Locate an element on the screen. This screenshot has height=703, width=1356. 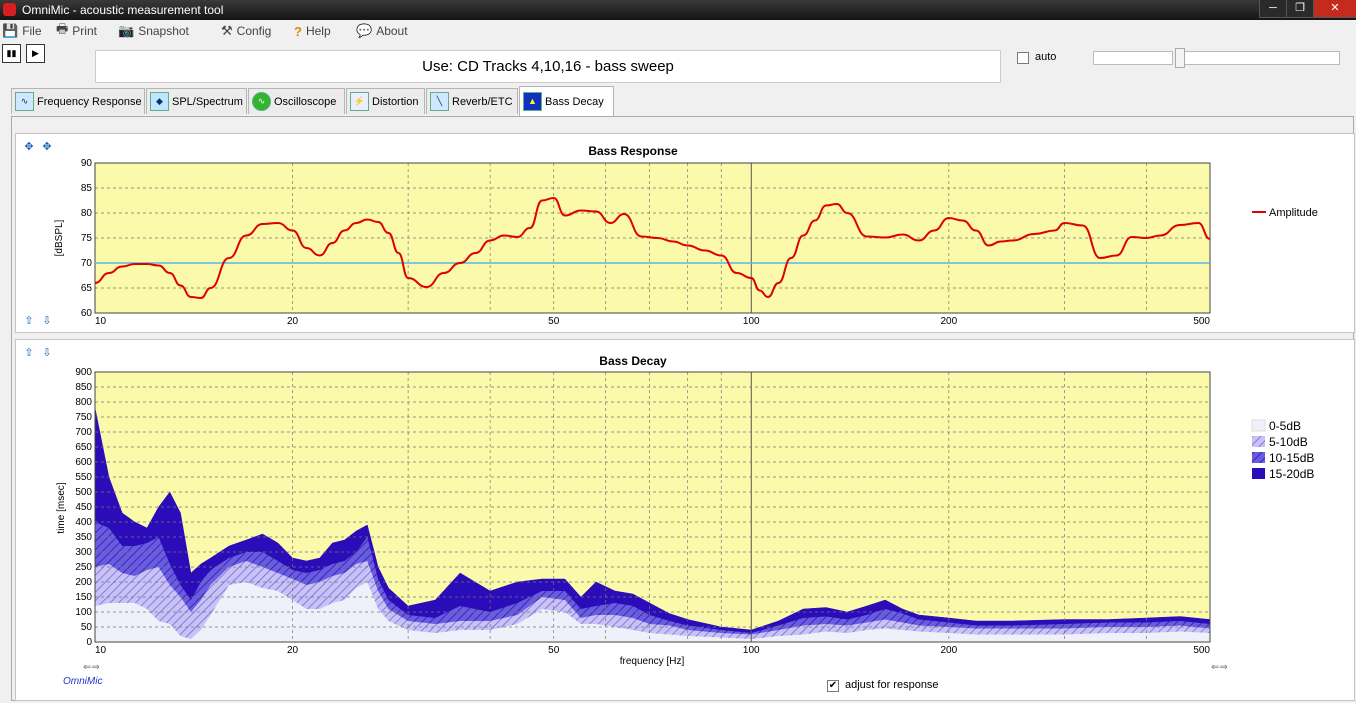
y-tick-label: 800 is located at coordinates (83, 402).